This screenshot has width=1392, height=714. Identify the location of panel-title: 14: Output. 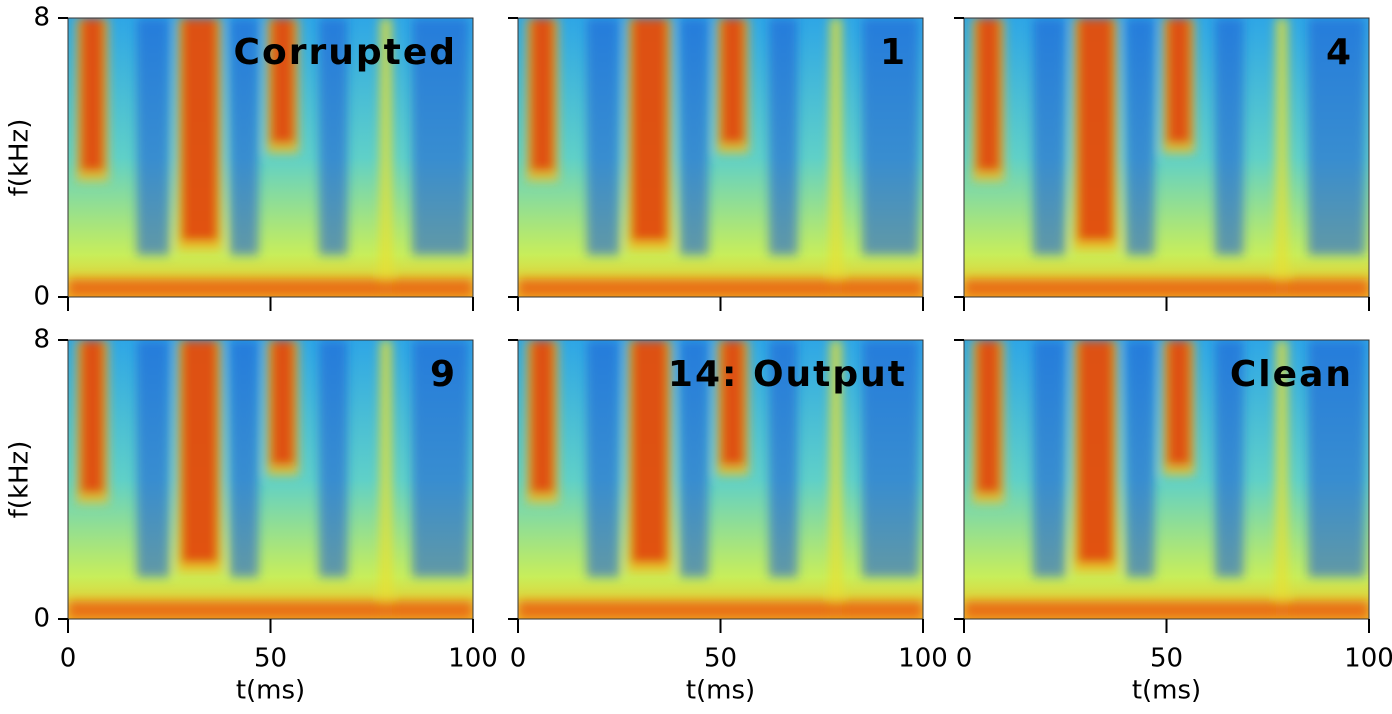
(787, 374).